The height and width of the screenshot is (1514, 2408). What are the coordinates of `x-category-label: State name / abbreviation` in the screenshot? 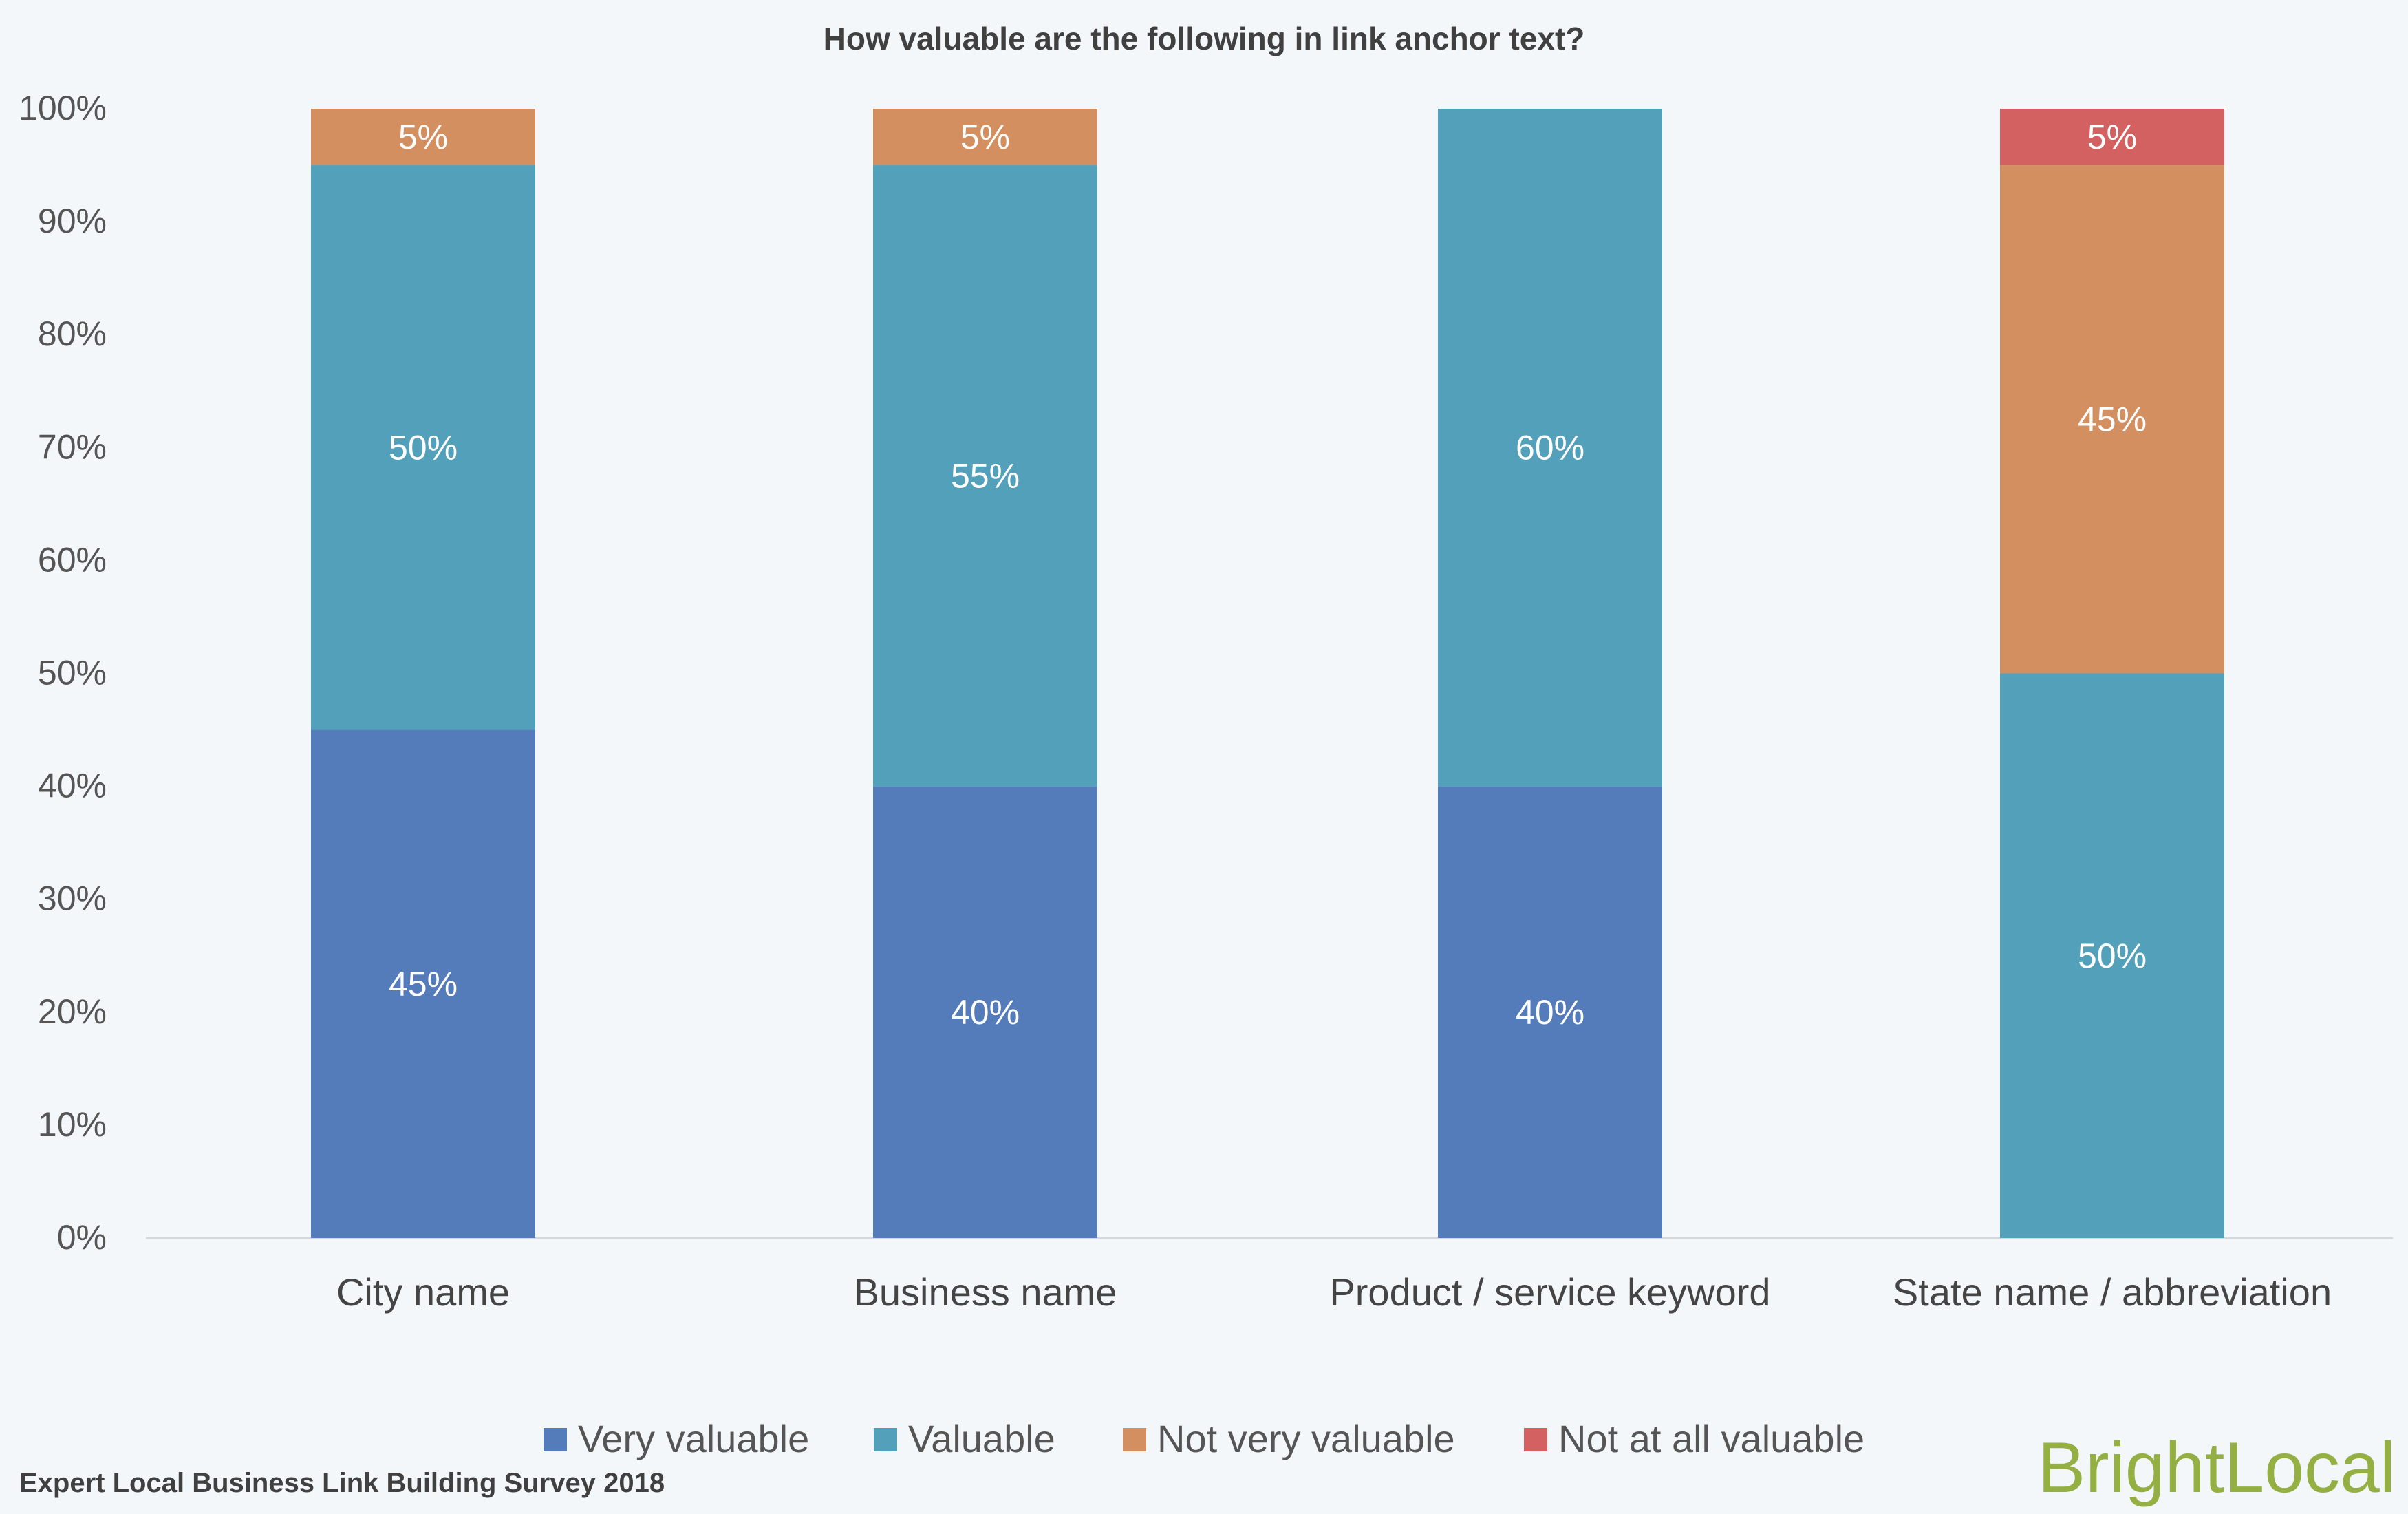 It's located at (2112, 1292).